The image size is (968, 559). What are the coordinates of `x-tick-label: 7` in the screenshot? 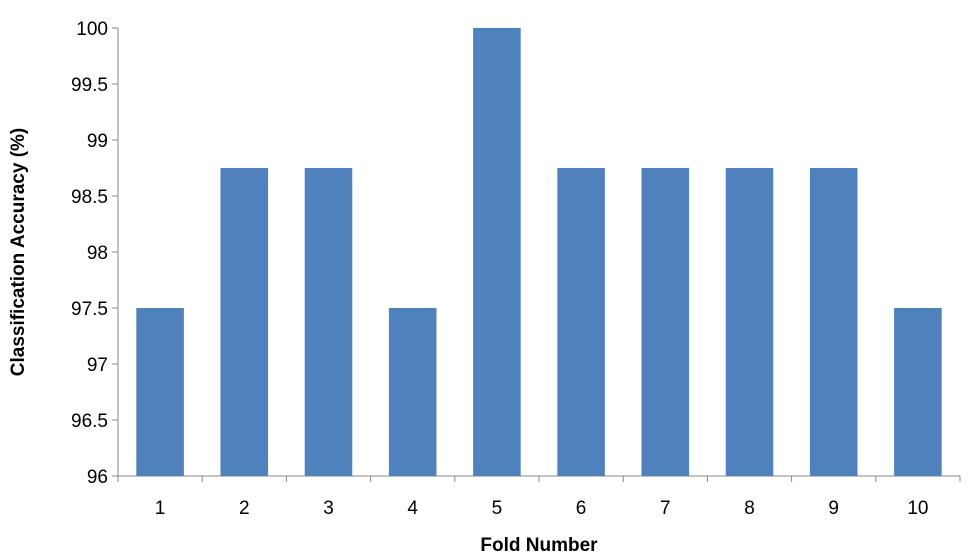 It's located at (665, 508).